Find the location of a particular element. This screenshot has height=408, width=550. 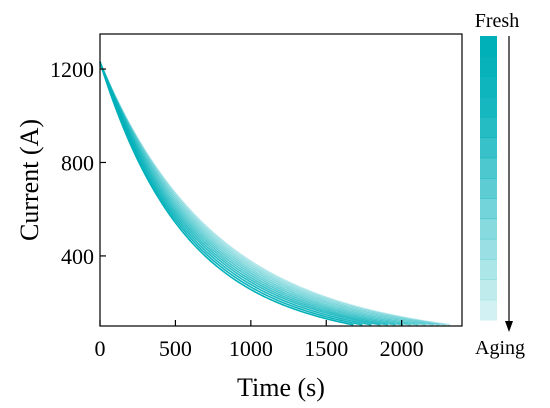

x-axis-ticks: 0 500 1000 1500 2000 is located at coordinates (259, 340).